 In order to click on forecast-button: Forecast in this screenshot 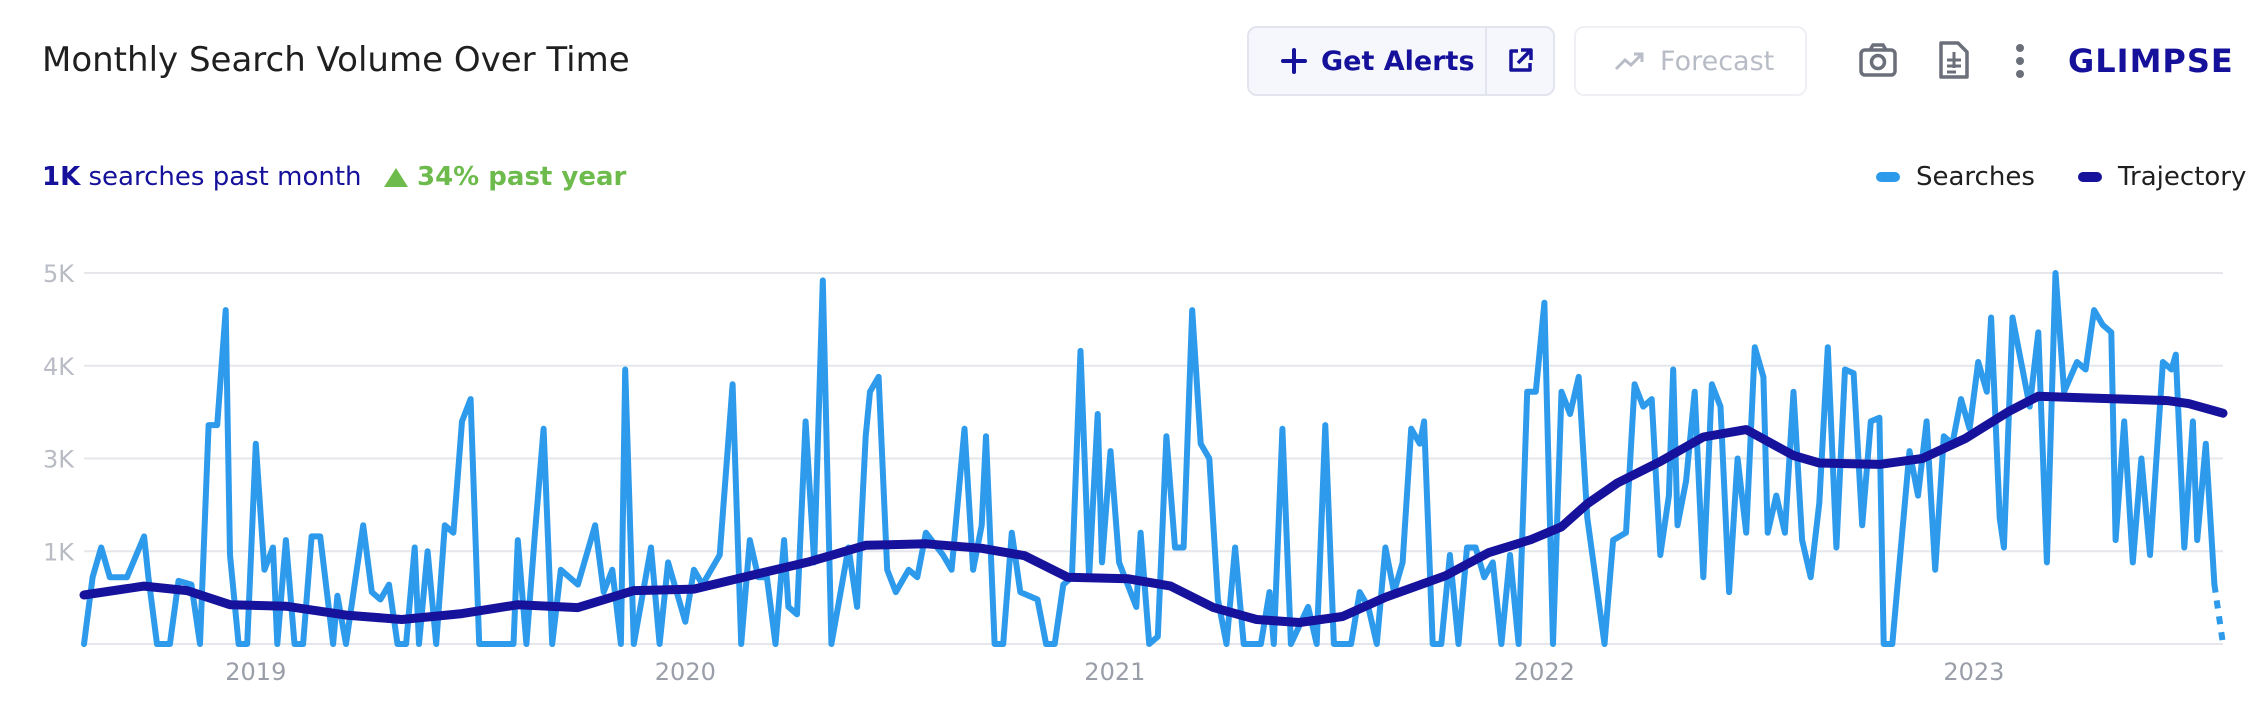, I will do `click(1690, 61)`.